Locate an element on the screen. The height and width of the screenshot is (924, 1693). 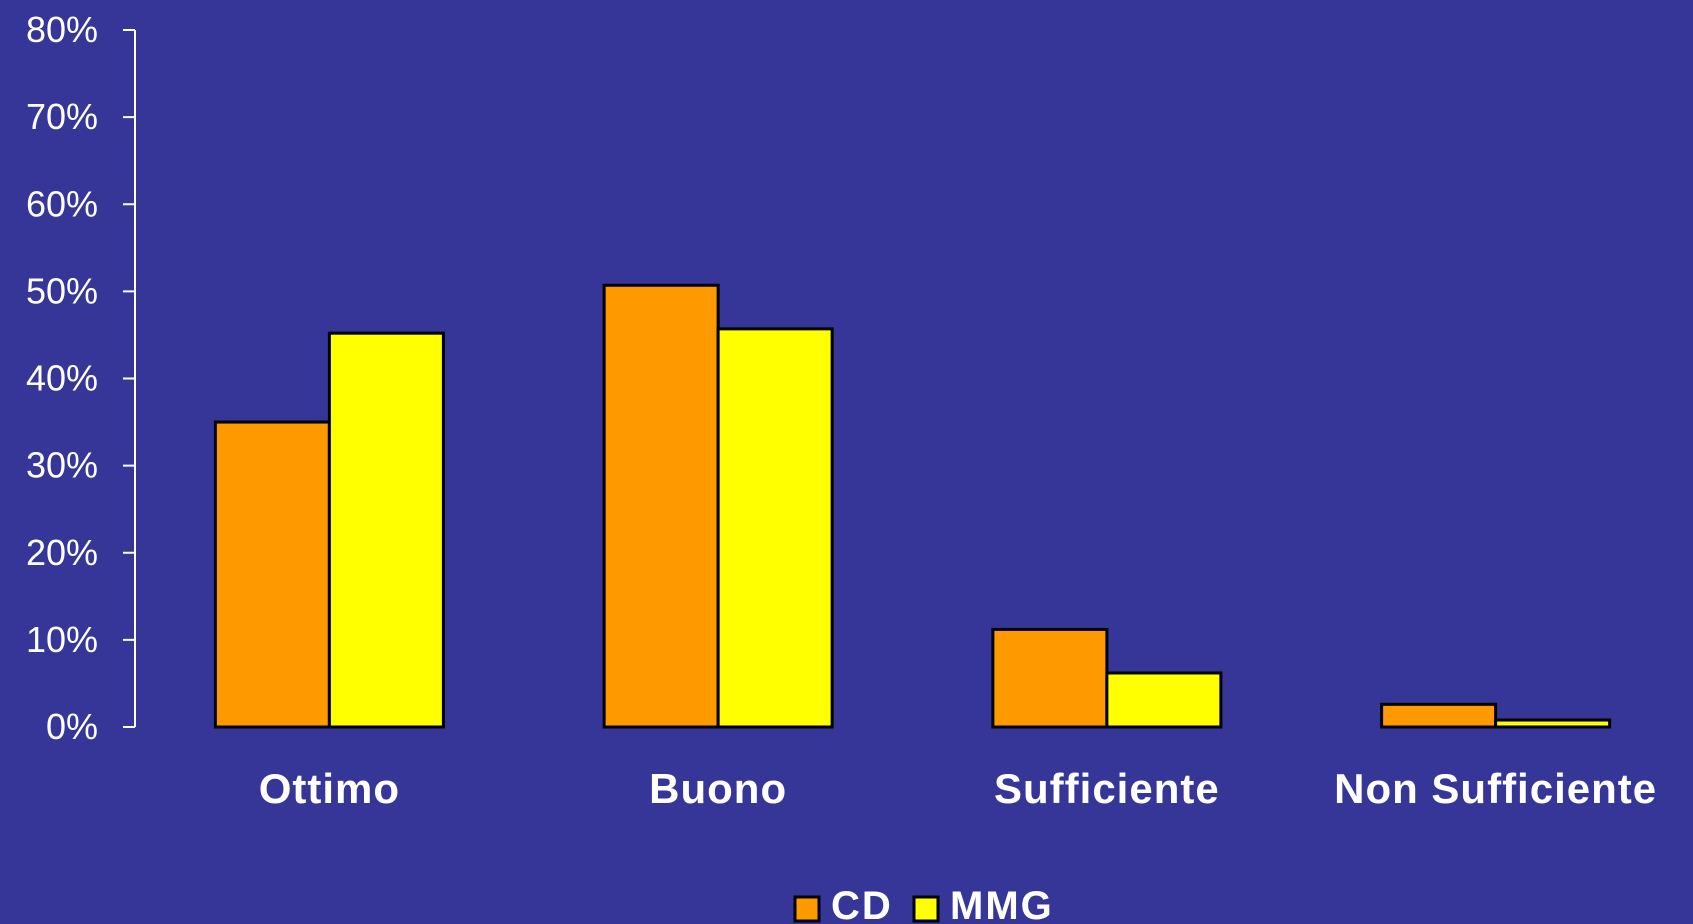
x-category-label: Non Sufficiente is located at coordinates (1495, 788).